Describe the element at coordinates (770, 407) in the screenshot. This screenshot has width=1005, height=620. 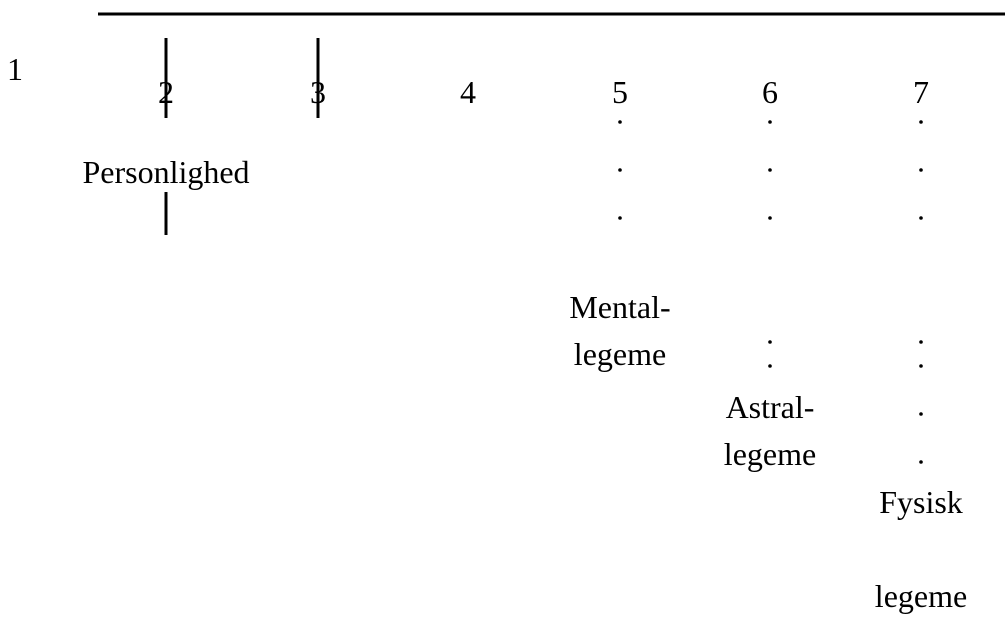
I see `label: Astral-` at that location.